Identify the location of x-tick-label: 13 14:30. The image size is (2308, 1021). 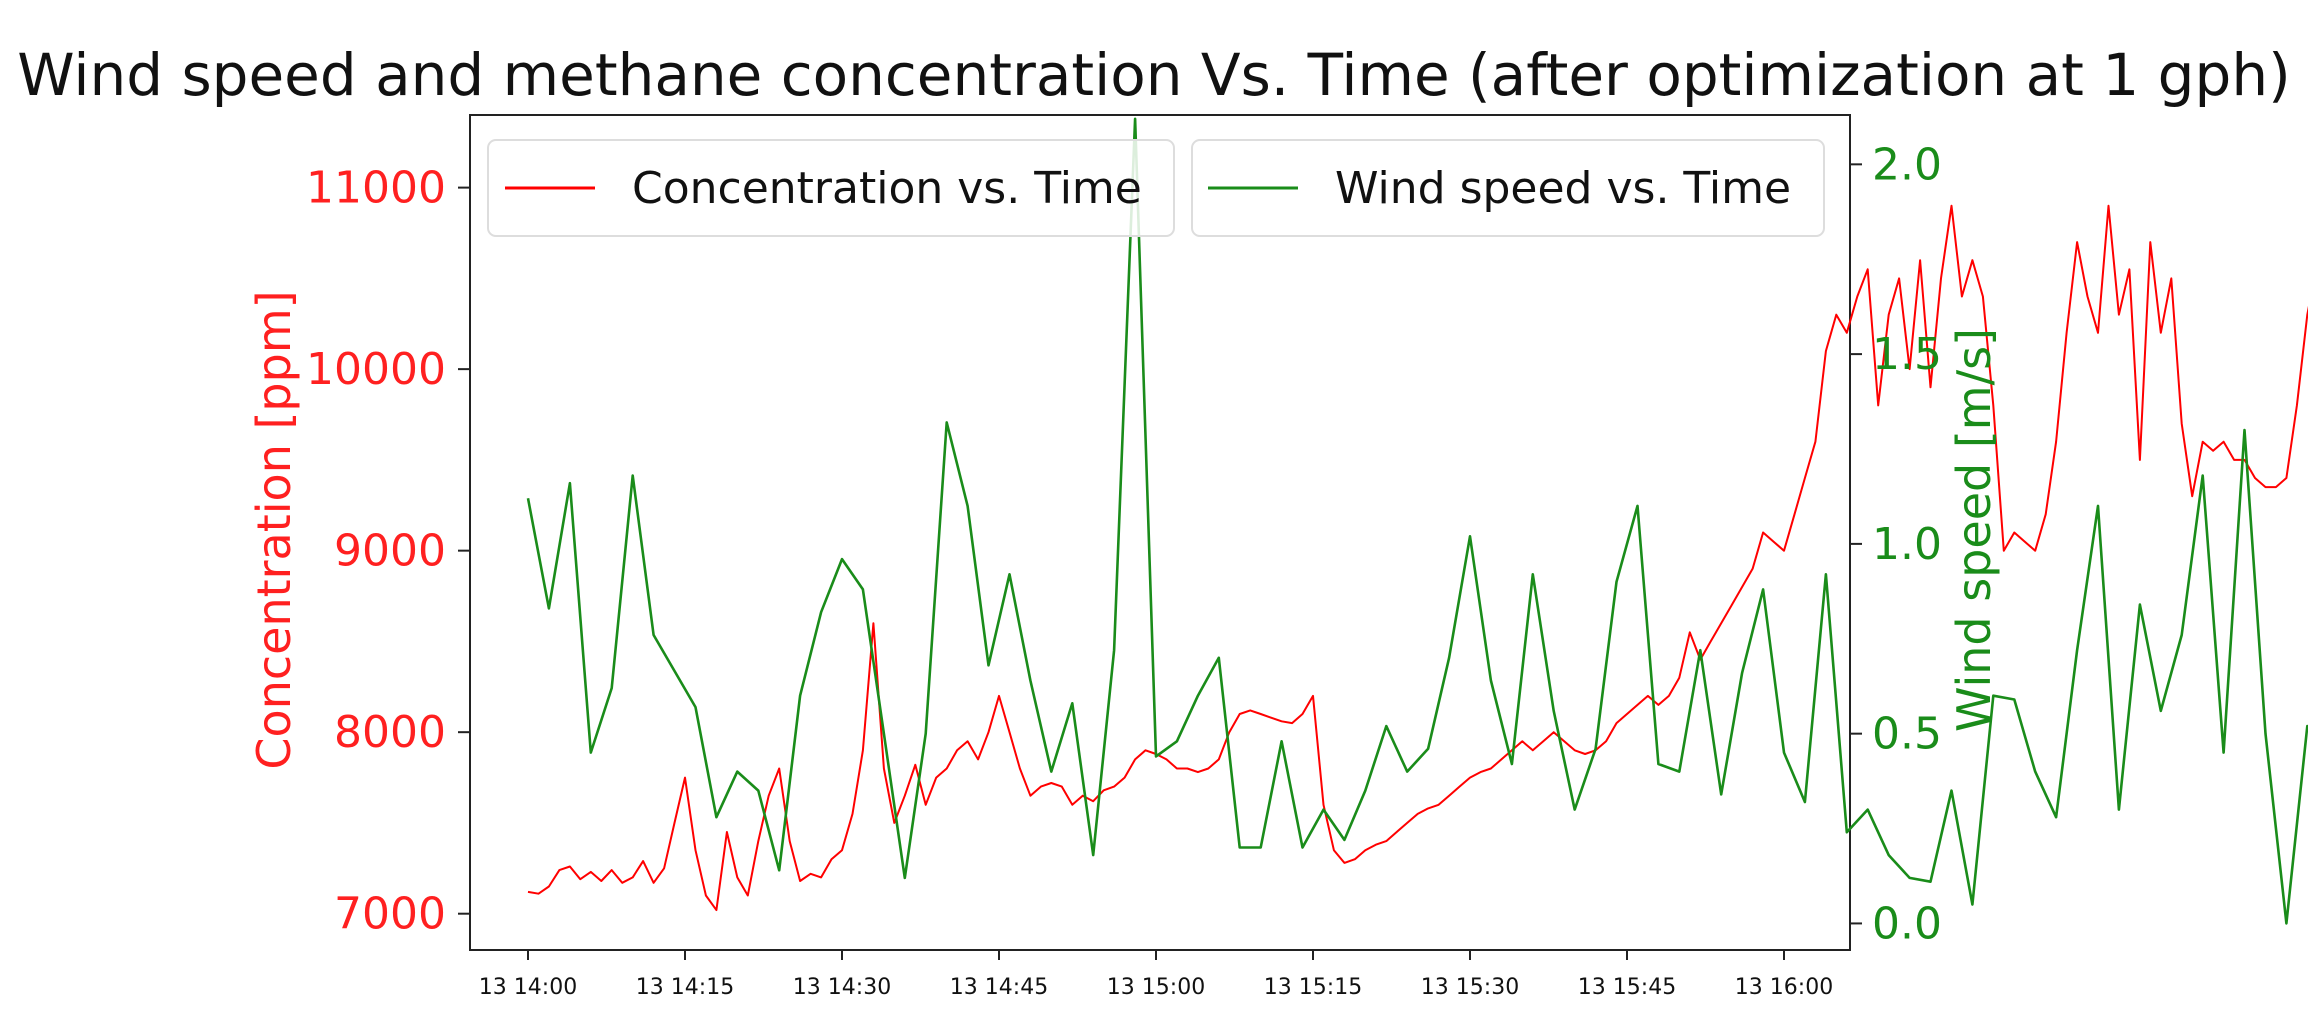
(842, 987).